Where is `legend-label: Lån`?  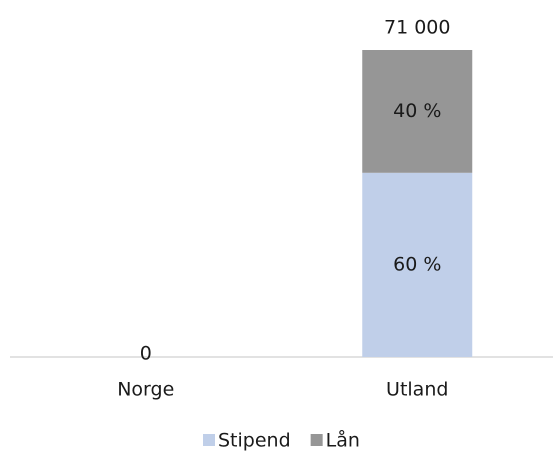 legend-label: Lån is located at coordinates (343, 440).